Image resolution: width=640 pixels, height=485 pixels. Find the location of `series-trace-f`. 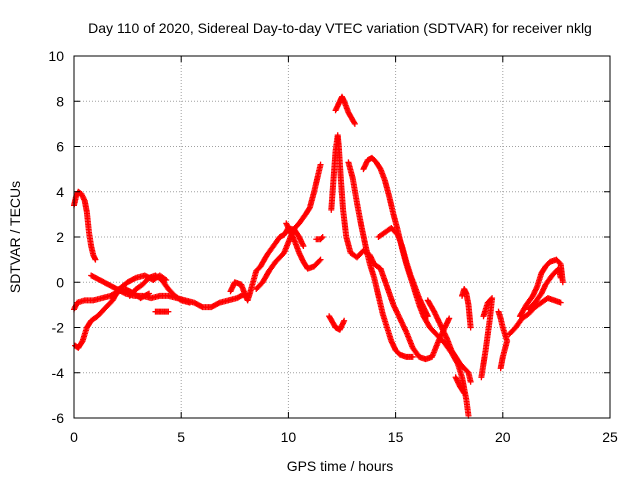

series-trace-f is located at coordinates (162, 311).